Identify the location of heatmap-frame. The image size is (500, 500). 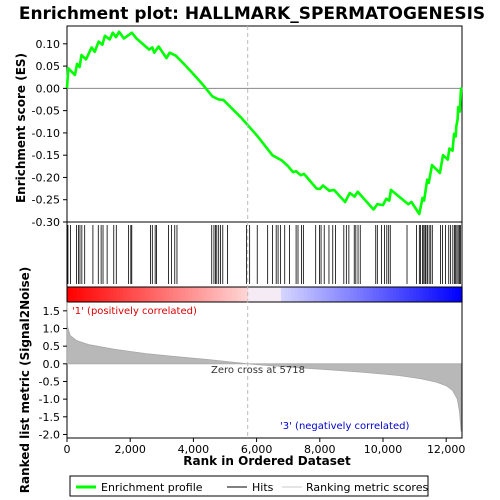
(264, 294).